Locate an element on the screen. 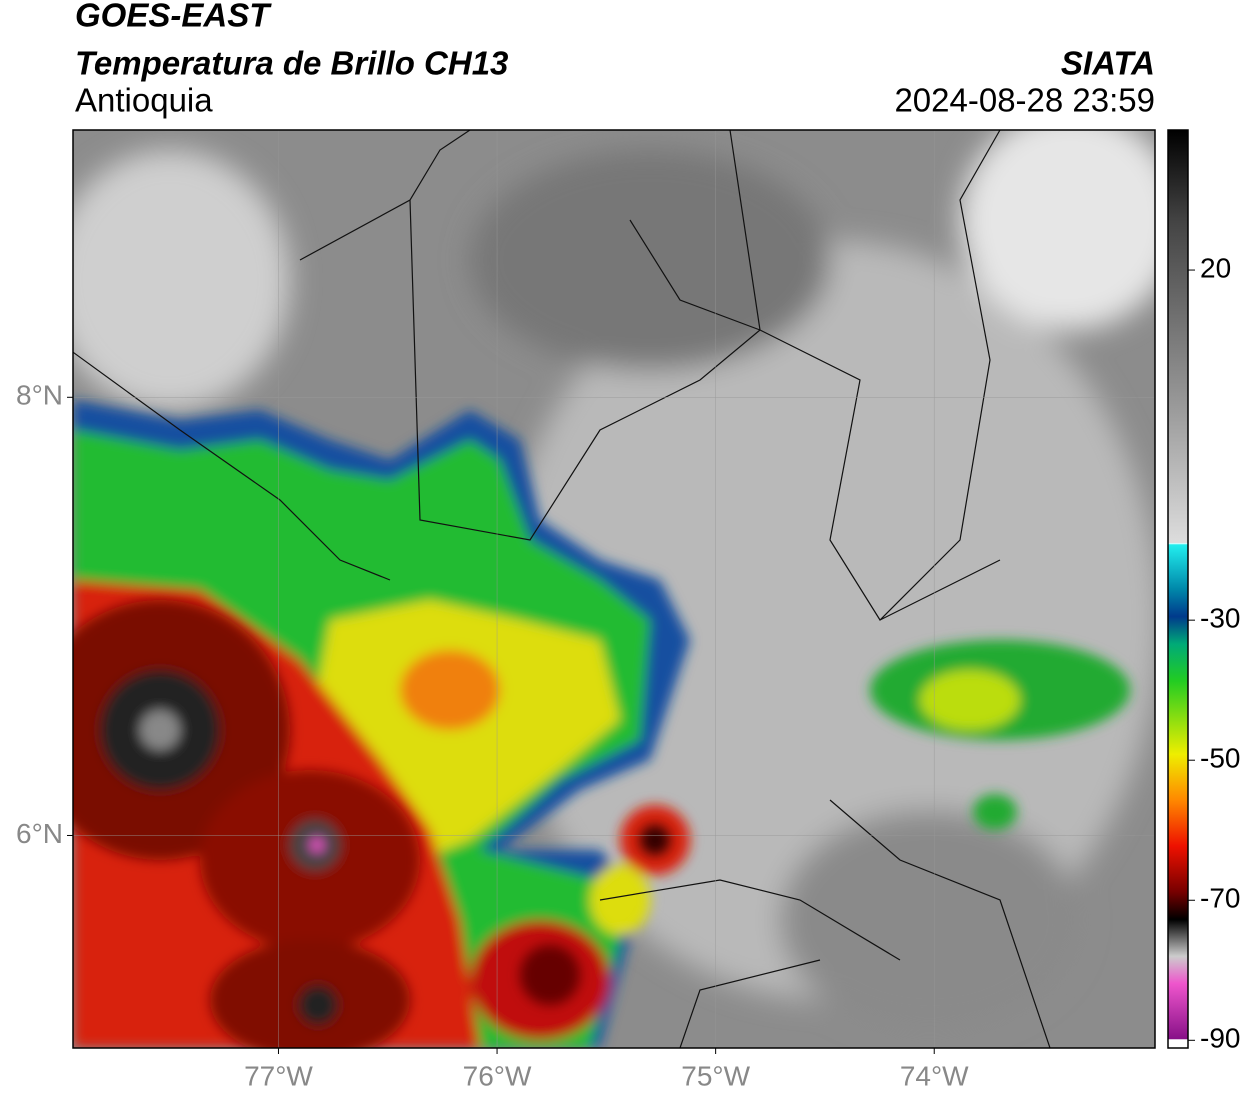  x-tick-label: 75°W is located at coordinates (715, 1075).